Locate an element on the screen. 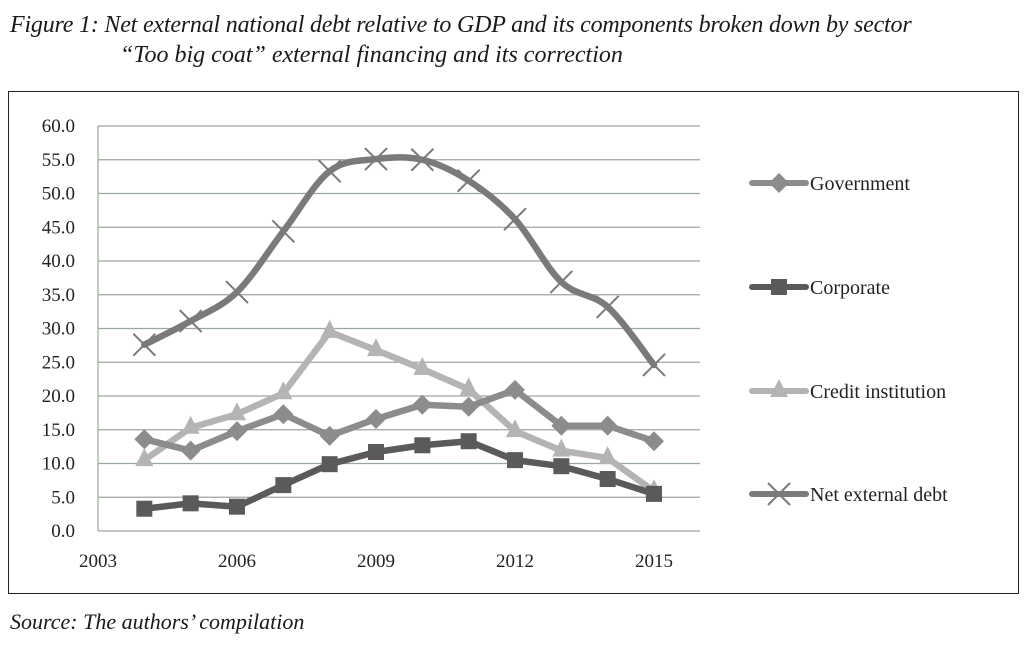  y-tick-label: 55.0 is located at coordinates (58, 160).